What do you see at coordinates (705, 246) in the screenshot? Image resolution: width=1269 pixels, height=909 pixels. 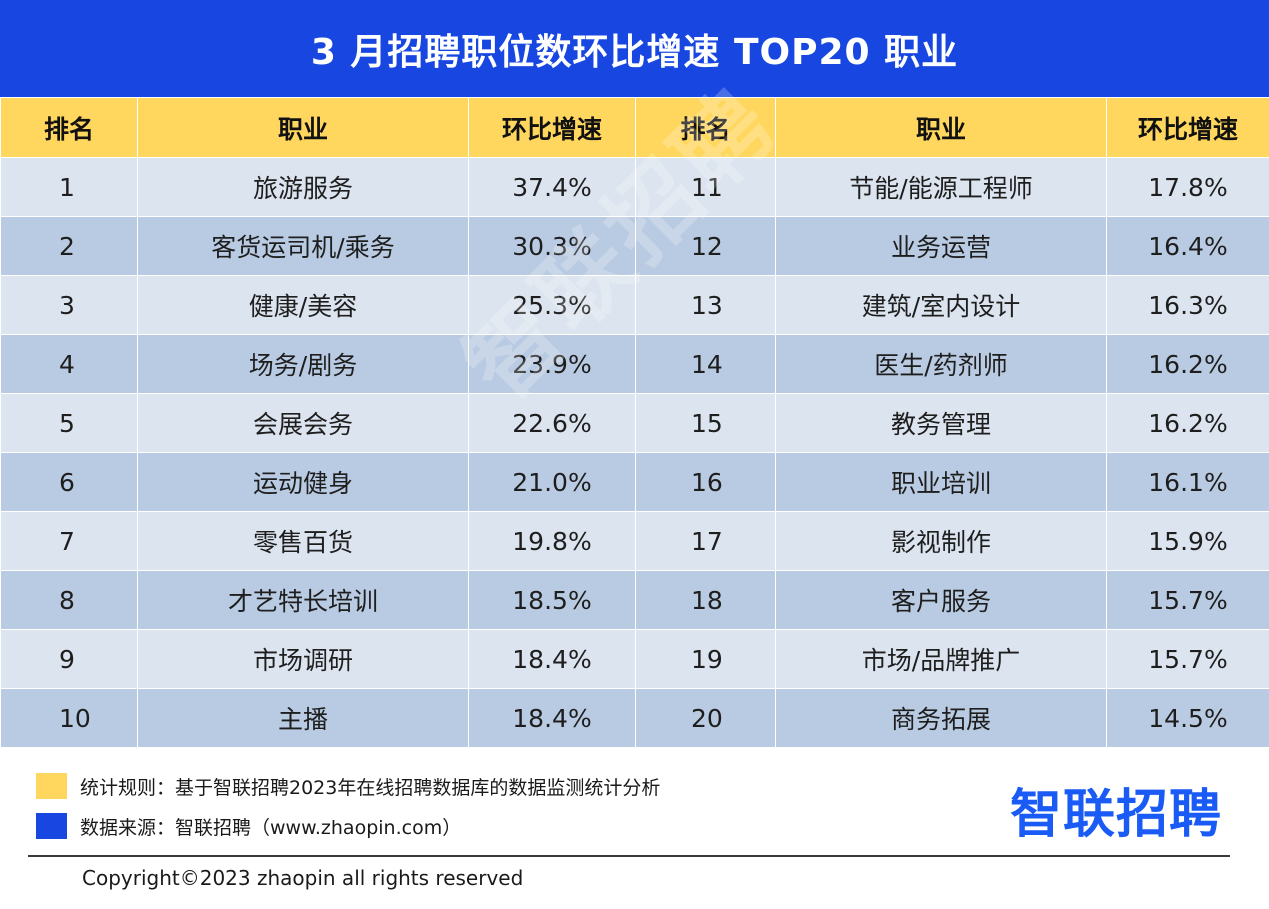 I see `rank-cell: 12` at bounding box center [705, 246].